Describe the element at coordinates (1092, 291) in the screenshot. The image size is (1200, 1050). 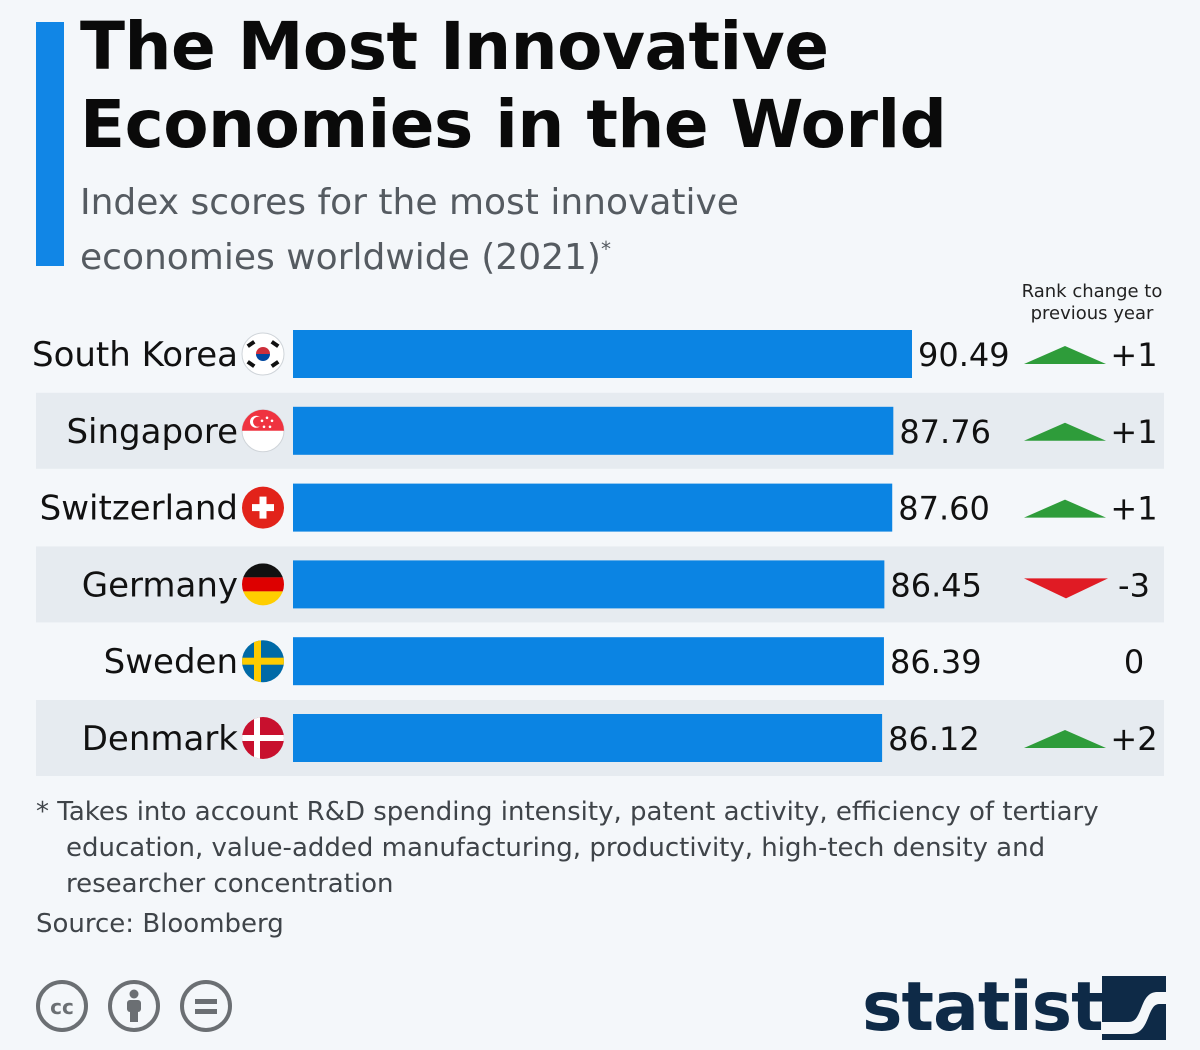
I see `rank-change-header-line-1: Rank change to` at that location.